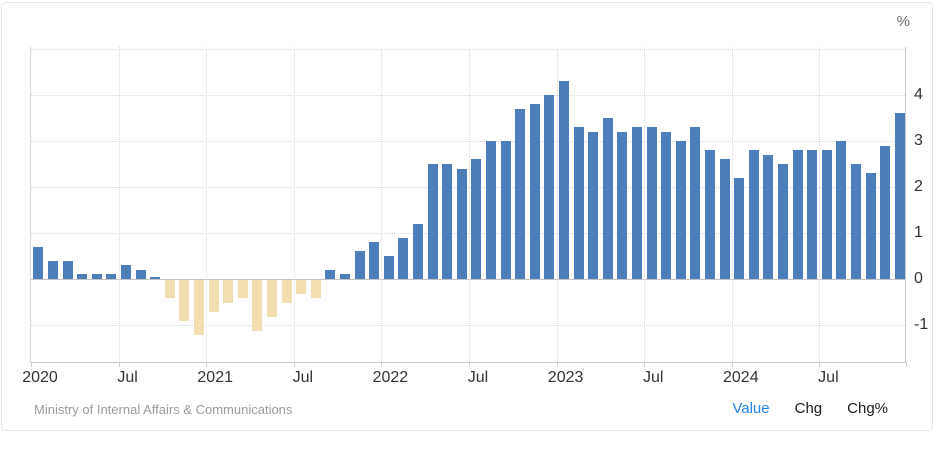 The width and height of the screenshot is (936, 454). Describe the element at coordinates (215, 377) in the screenshot. I see `x-axis-label: 2021` at that location.